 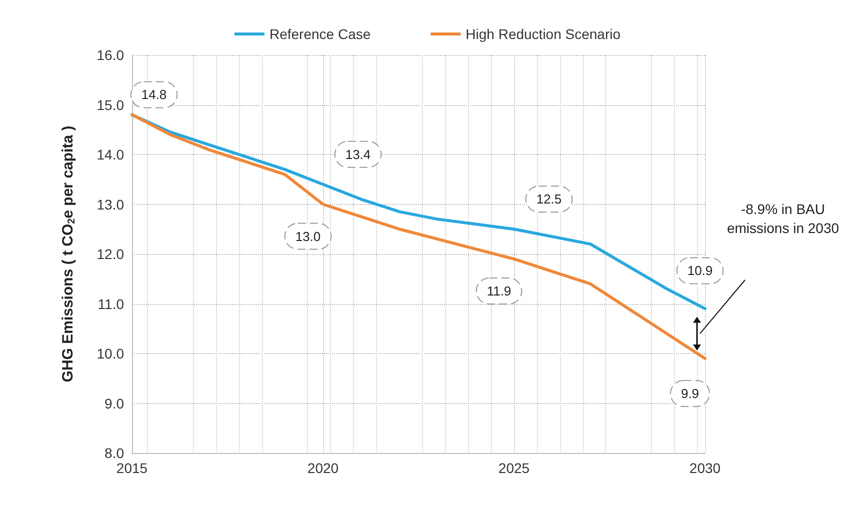 What do you see at coordinates (499, 290) in the screenshot?
I see `data-label: 11.9` at bounding box center [499, 290].